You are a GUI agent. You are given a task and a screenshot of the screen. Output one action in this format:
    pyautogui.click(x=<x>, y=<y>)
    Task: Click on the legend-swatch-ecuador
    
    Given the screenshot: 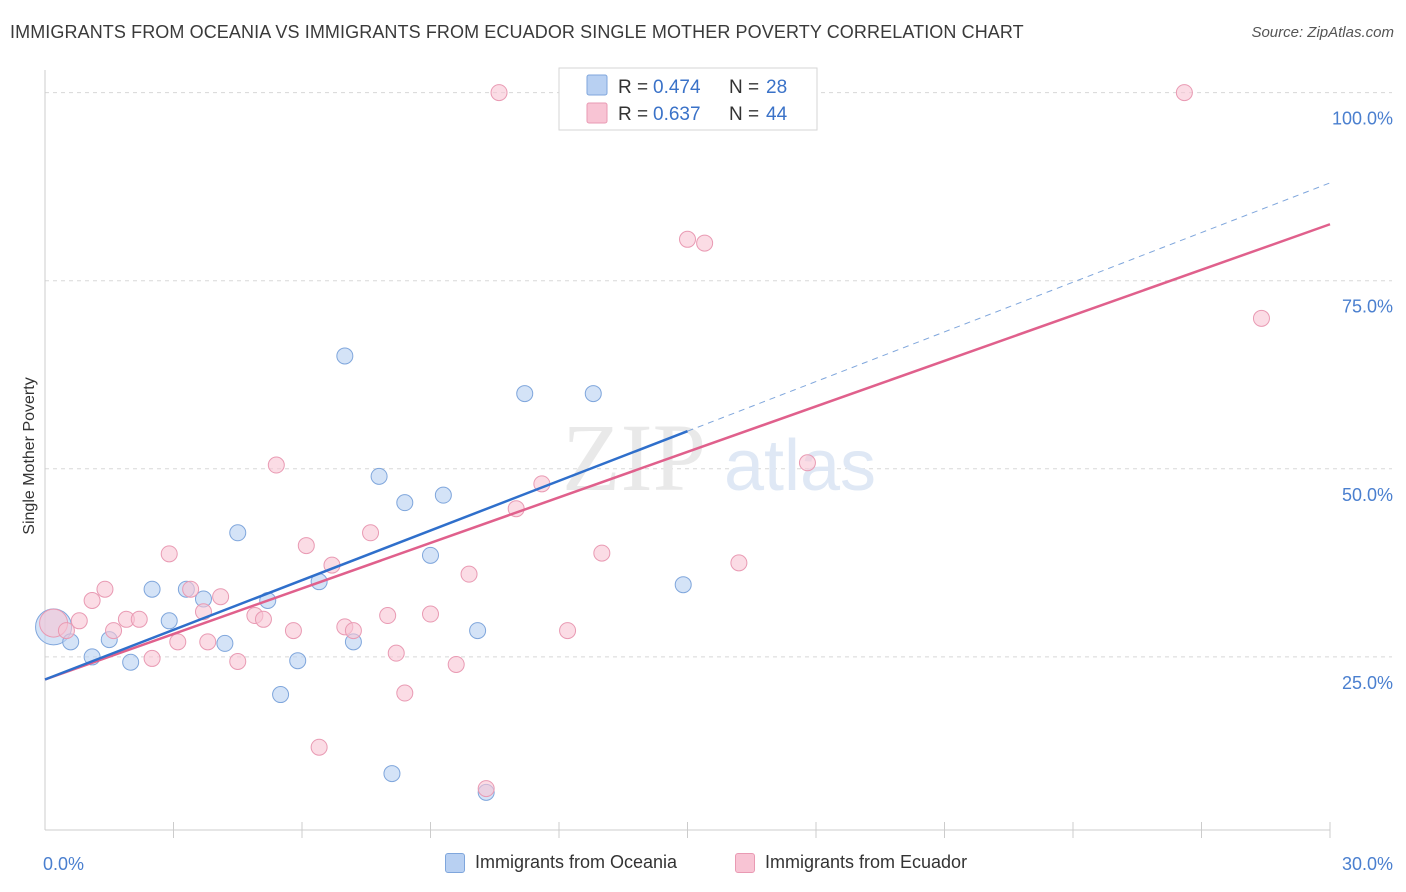 What is the action you would take?
    pyautogui.click(x=597, y=113)
    